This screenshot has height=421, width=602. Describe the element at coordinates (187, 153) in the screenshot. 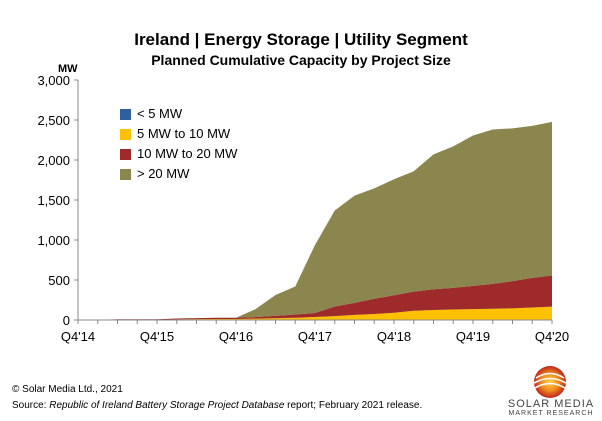

I see `legend-label: 10 MW to 20 MW` at that location.